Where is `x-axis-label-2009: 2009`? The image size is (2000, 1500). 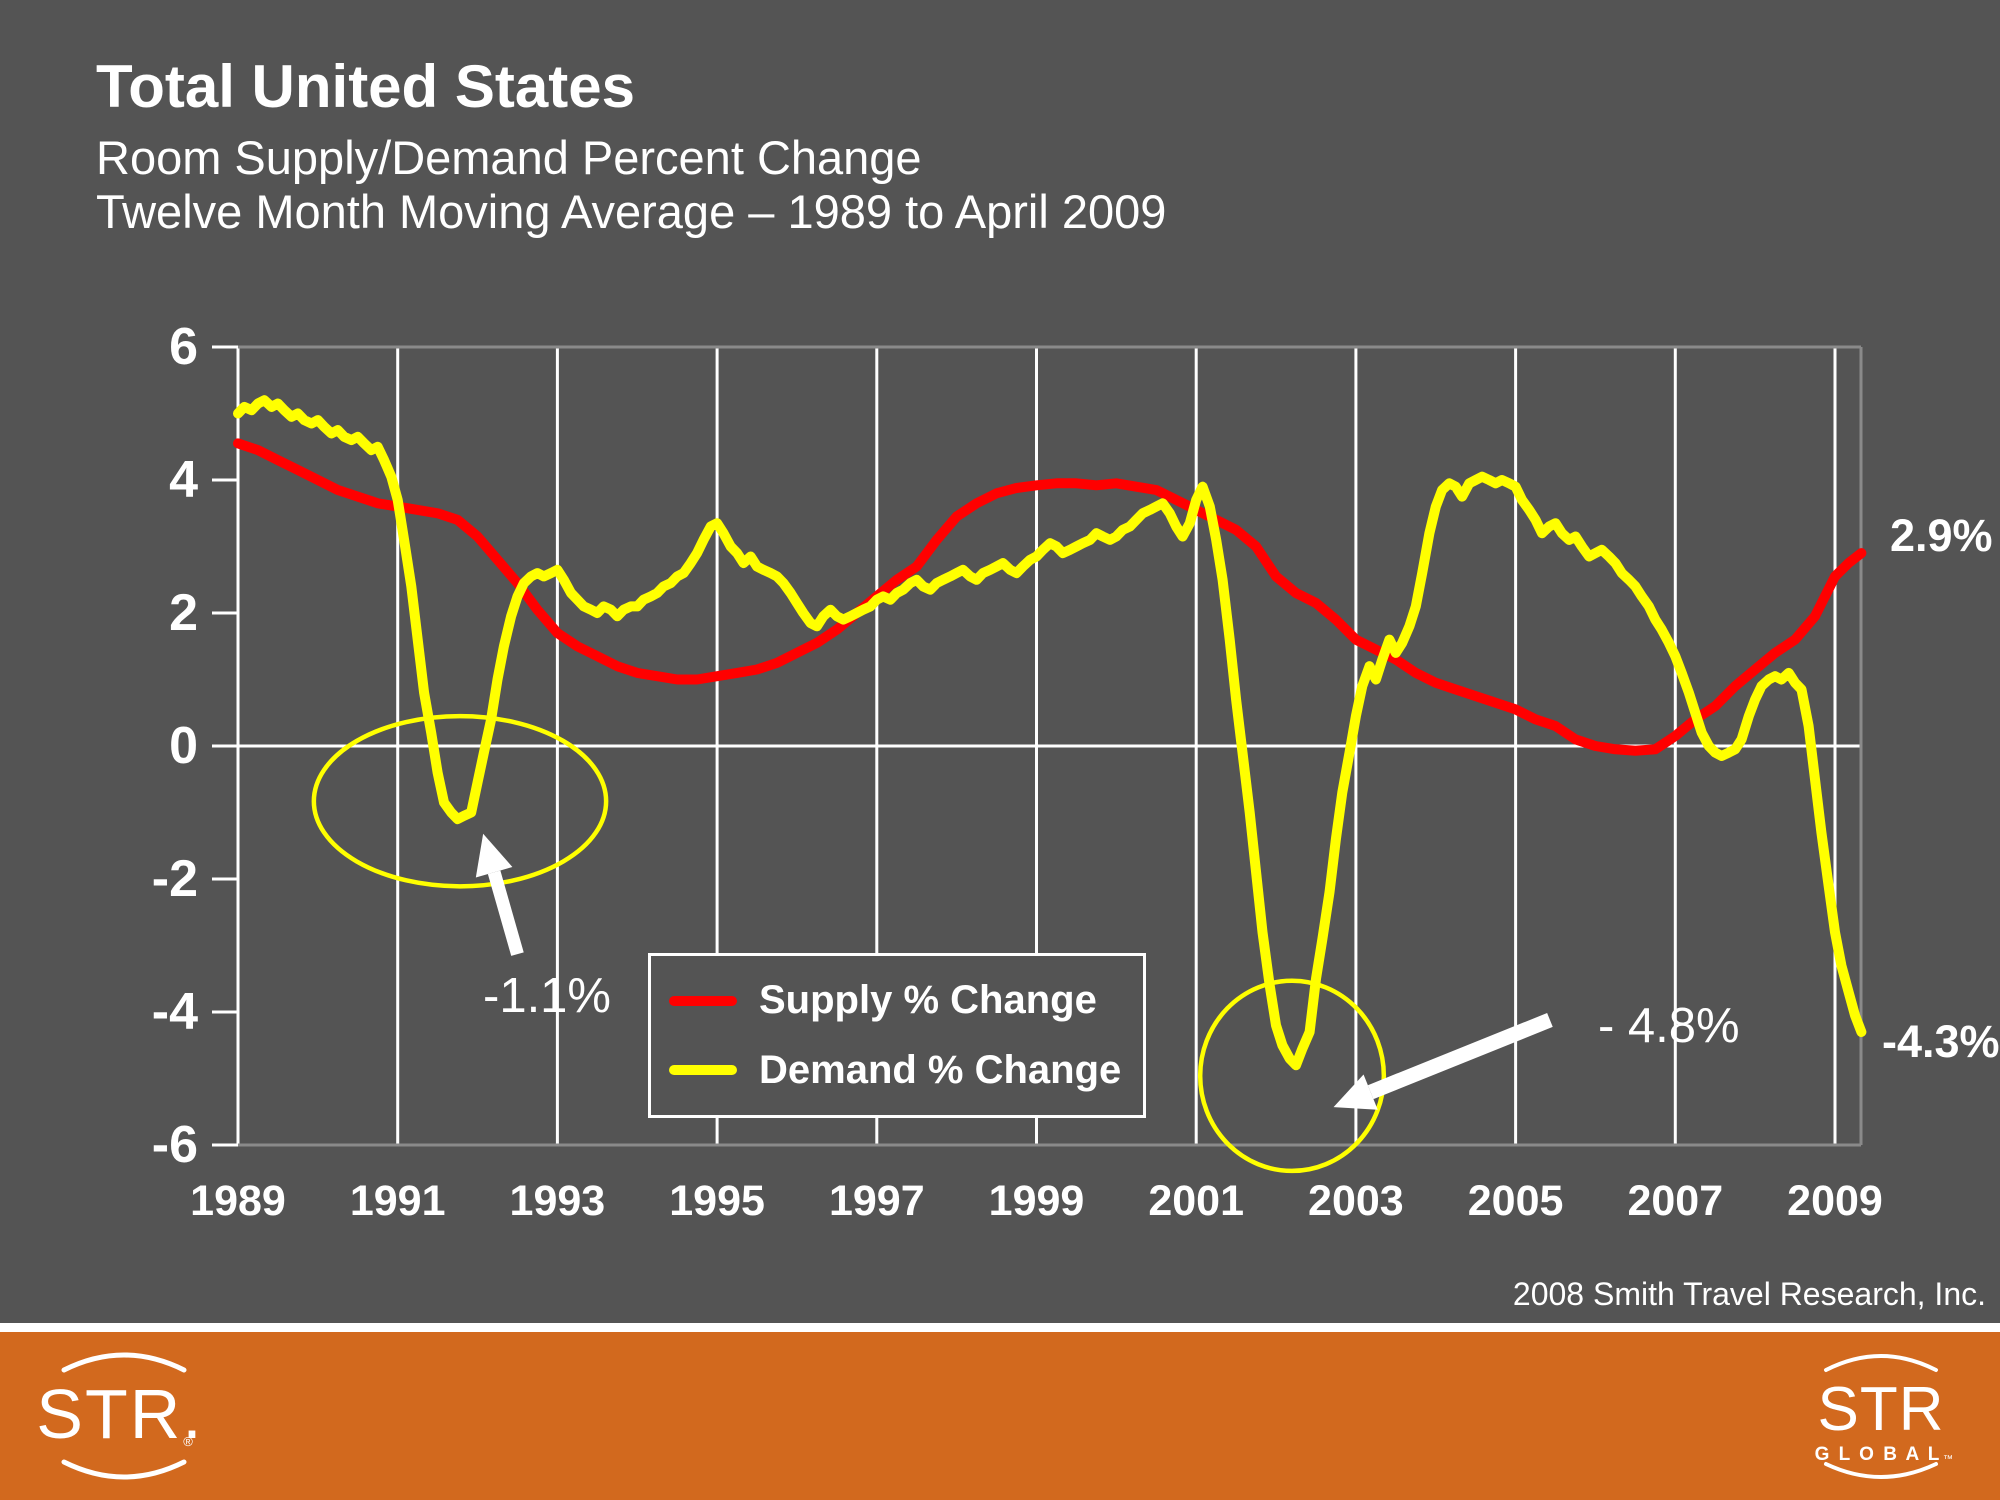 x-axis-label-2009: 2009 is located at coordinates (1835, 1201).